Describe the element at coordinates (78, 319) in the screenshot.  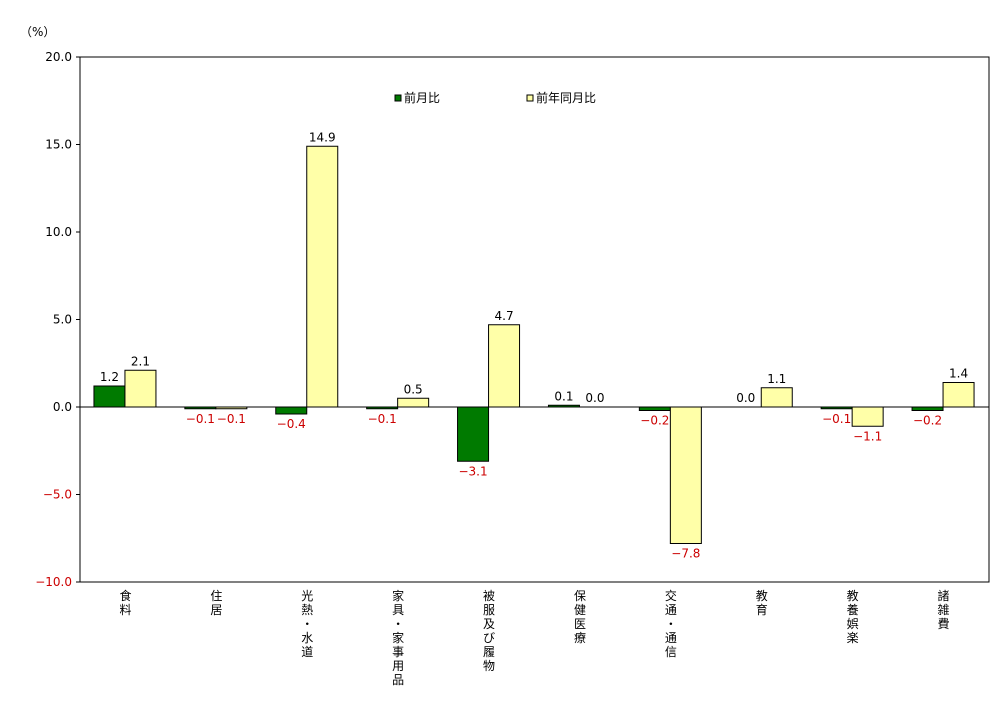
I see `y-axis-ticks` at that location.